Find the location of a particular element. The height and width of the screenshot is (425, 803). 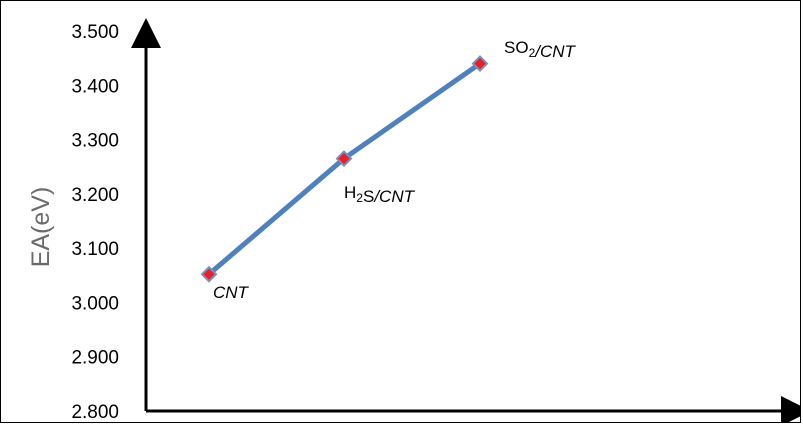

y-tick-label: 3.400 is located at coordinates (95, 86).